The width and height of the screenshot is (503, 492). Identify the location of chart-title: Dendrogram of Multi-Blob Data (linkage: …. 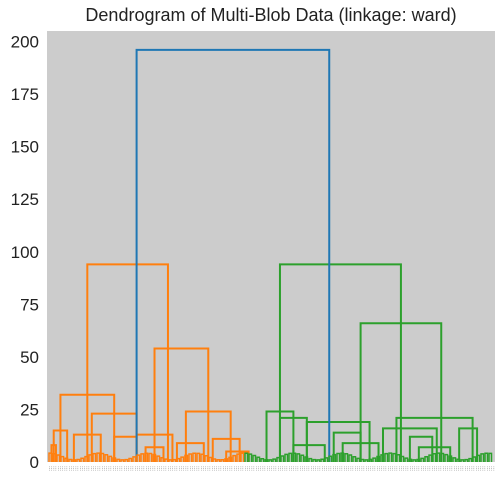
(270, 15).